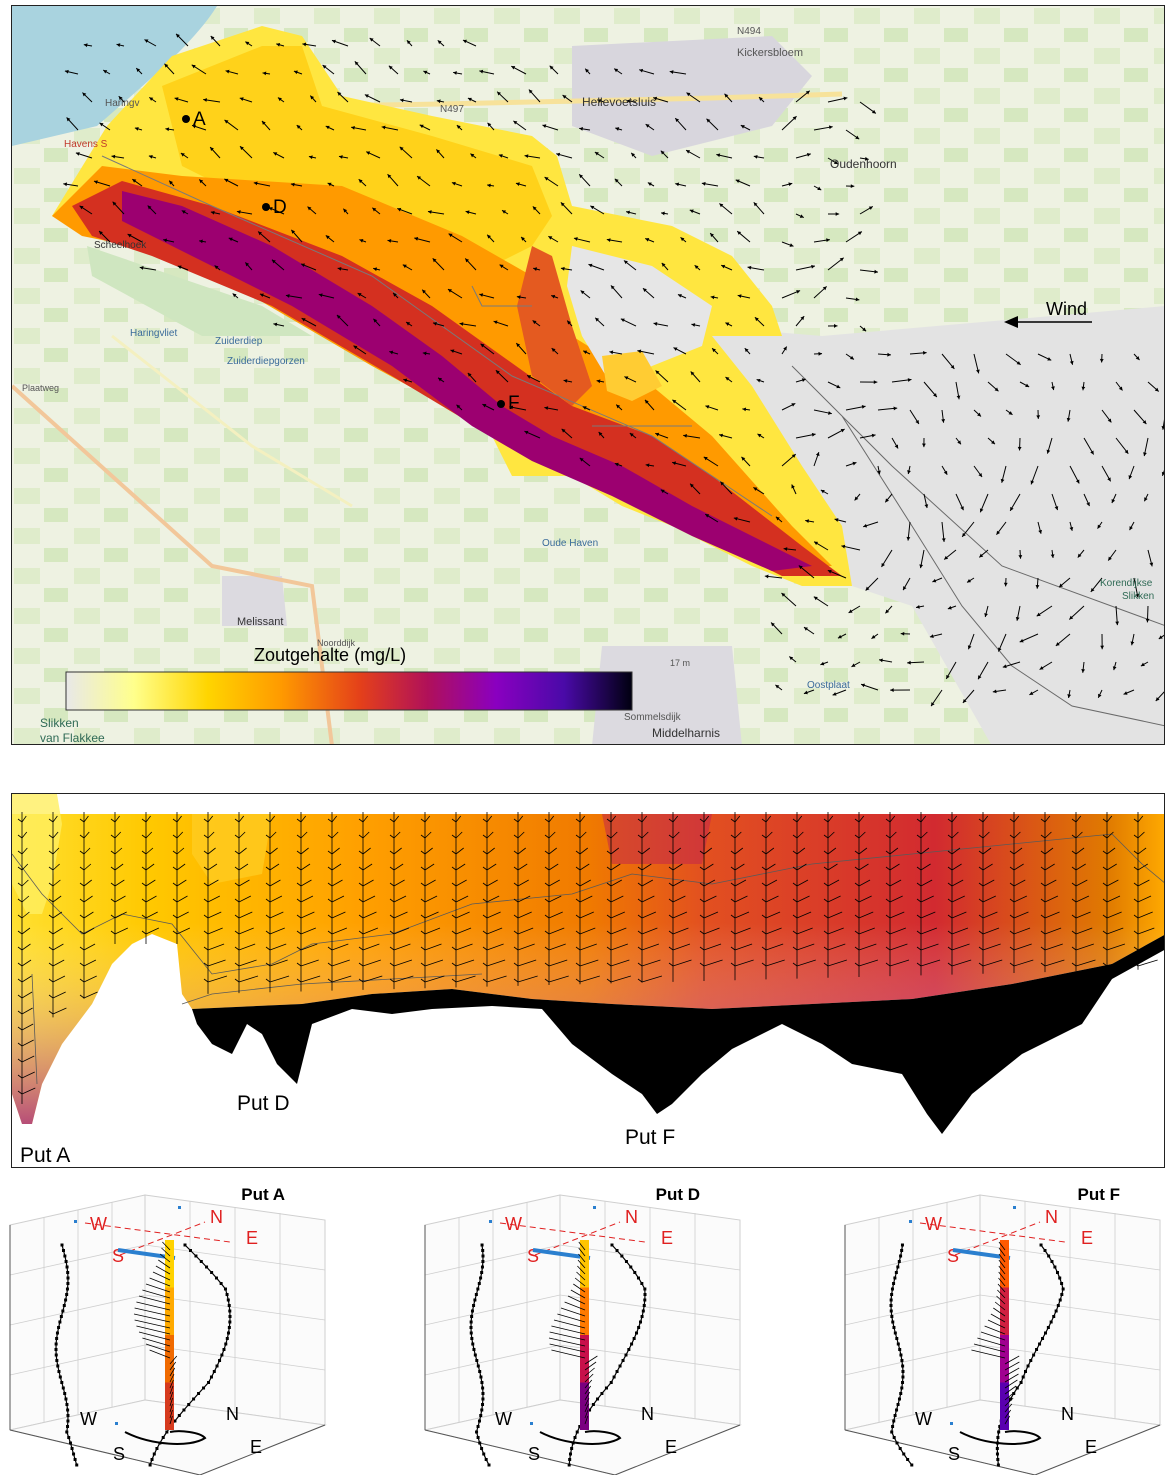 This screenshot has width=1176, height=1480. I want to click on point-d-label: D, so click(280, 207).